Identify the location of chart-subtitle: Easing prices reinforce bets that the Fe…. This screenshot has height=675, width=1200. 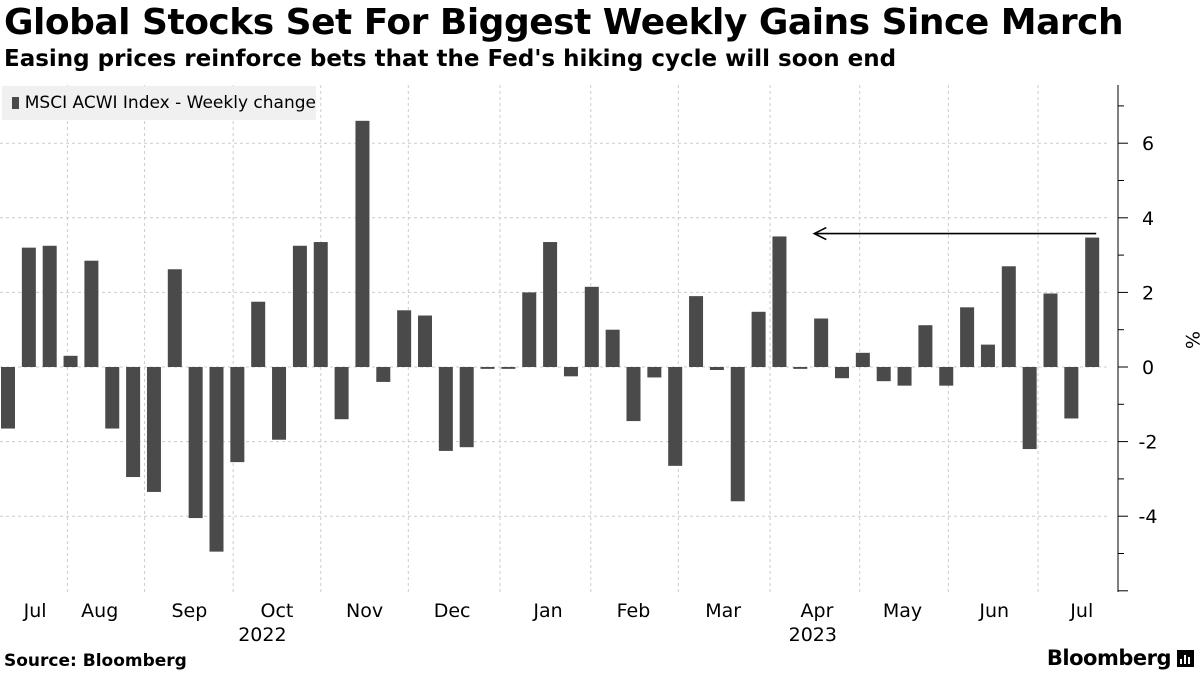
(450, 59).